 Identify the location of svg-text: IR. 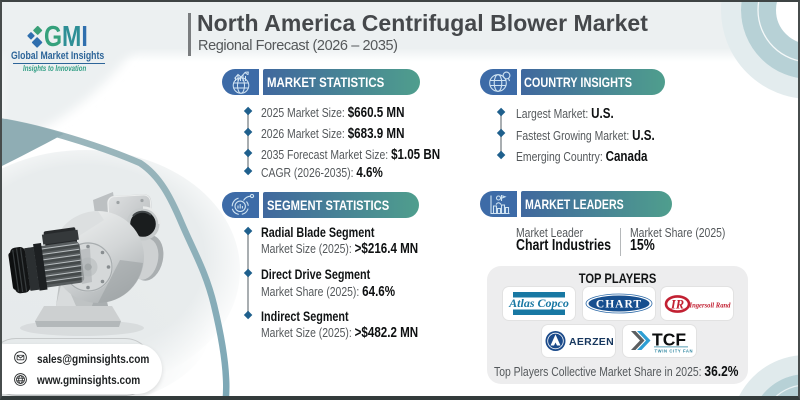
(677, 305).